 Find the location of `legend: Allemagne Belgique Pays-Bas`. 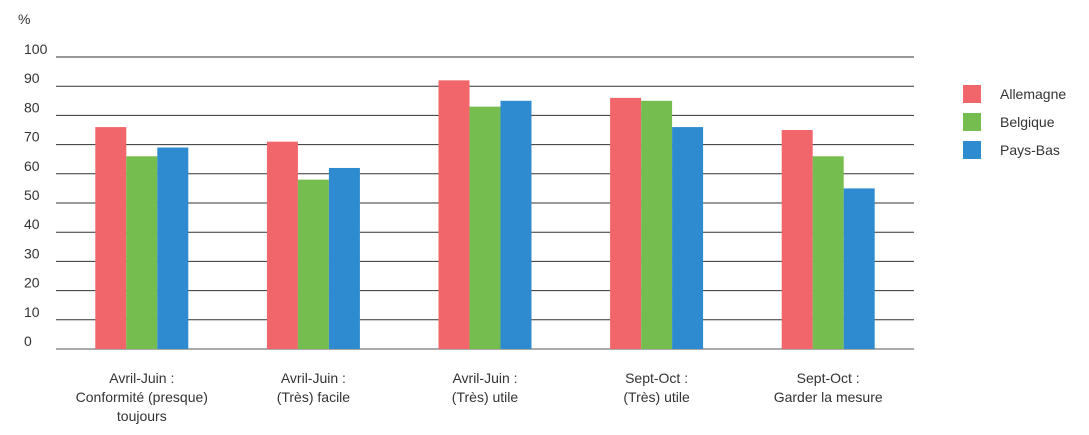

legend: Allemagne Belgique Pays-Bas is located at coordinates (1014, 122).